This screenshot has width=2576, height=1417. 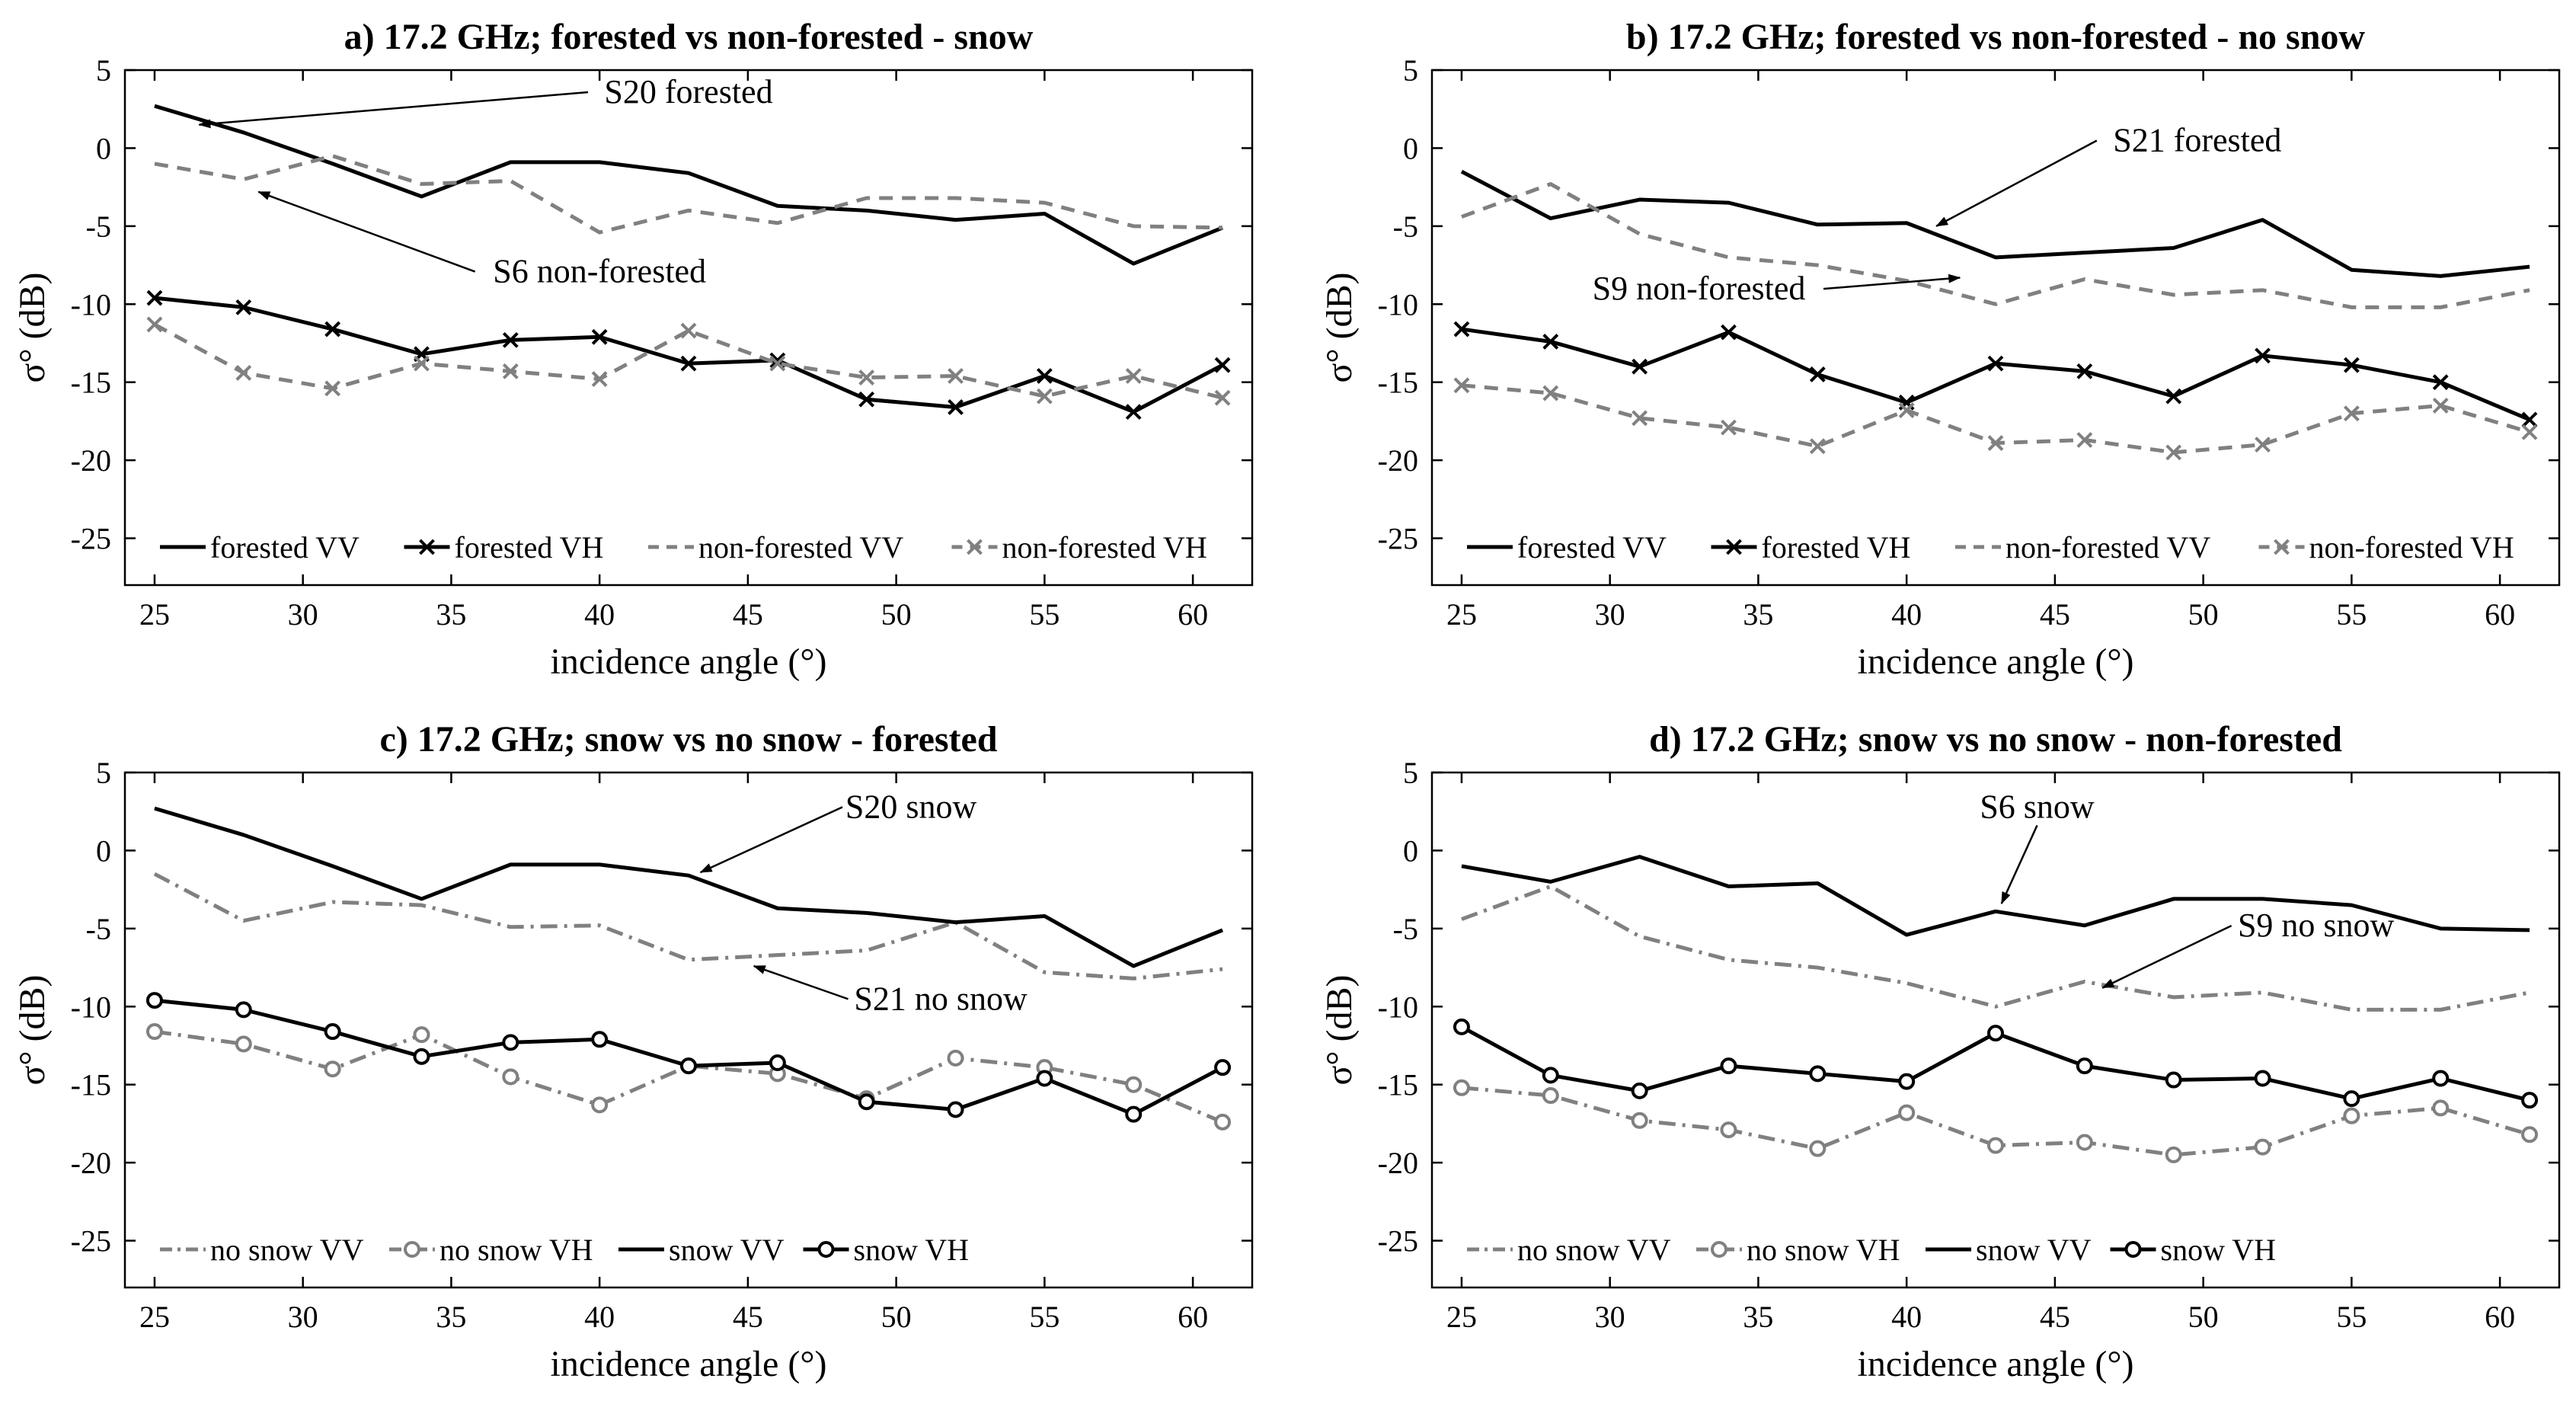 I want to click on y-tick-label: -5, so click(x=1405, y=929).